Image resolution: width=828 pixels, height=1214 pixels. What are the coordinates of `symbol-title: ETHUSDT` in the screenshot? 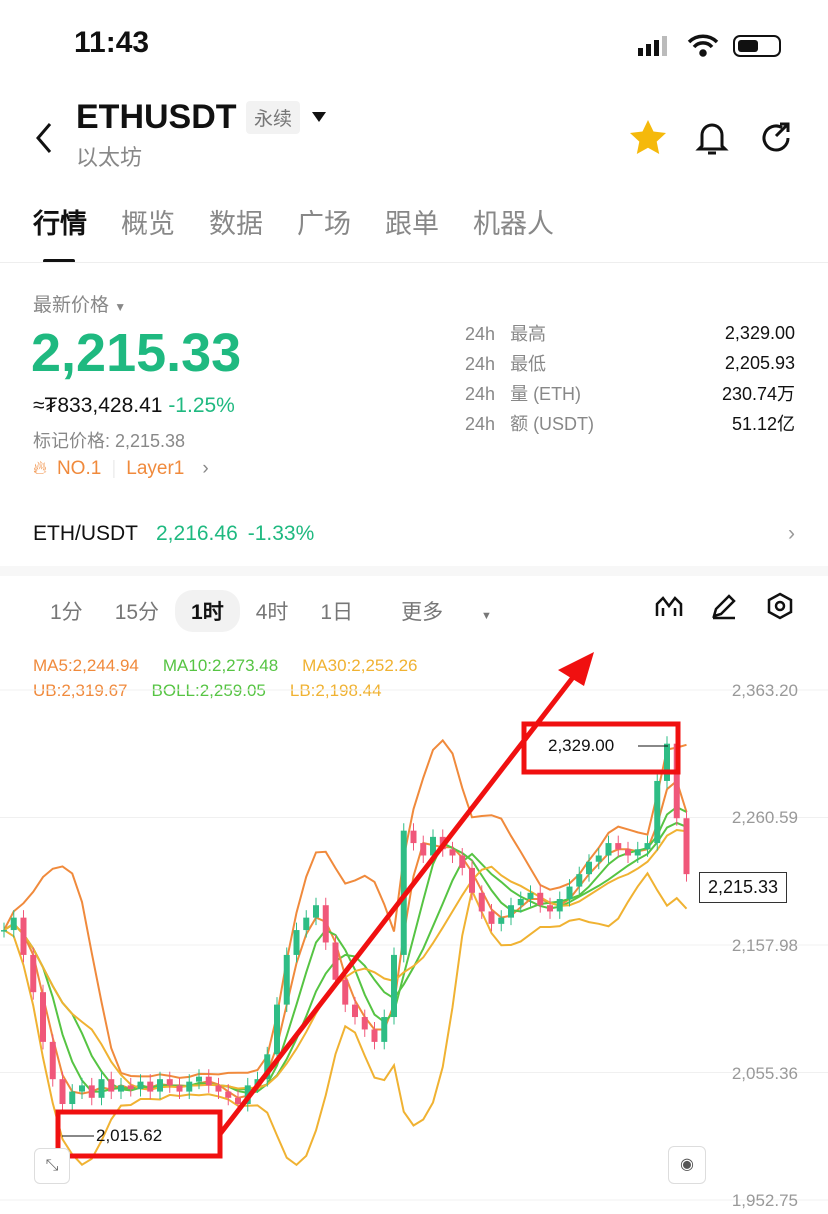 It's located at (156, 117).